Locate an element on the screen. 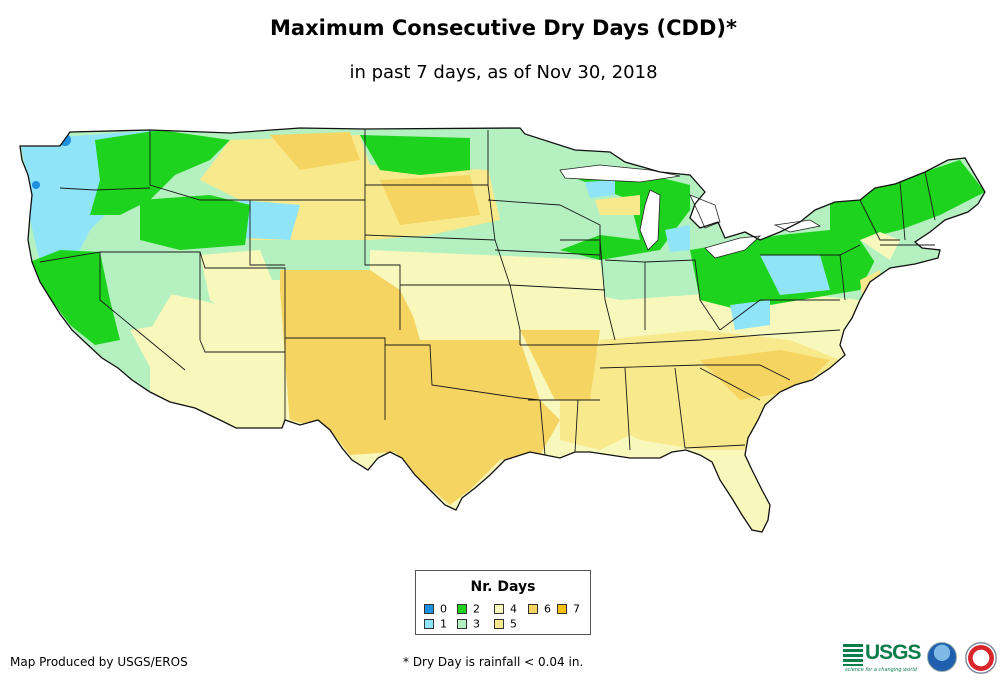 This screenshot has height=691, width=1007. legend-item-4: 4 is located at coordinates (505, 609).